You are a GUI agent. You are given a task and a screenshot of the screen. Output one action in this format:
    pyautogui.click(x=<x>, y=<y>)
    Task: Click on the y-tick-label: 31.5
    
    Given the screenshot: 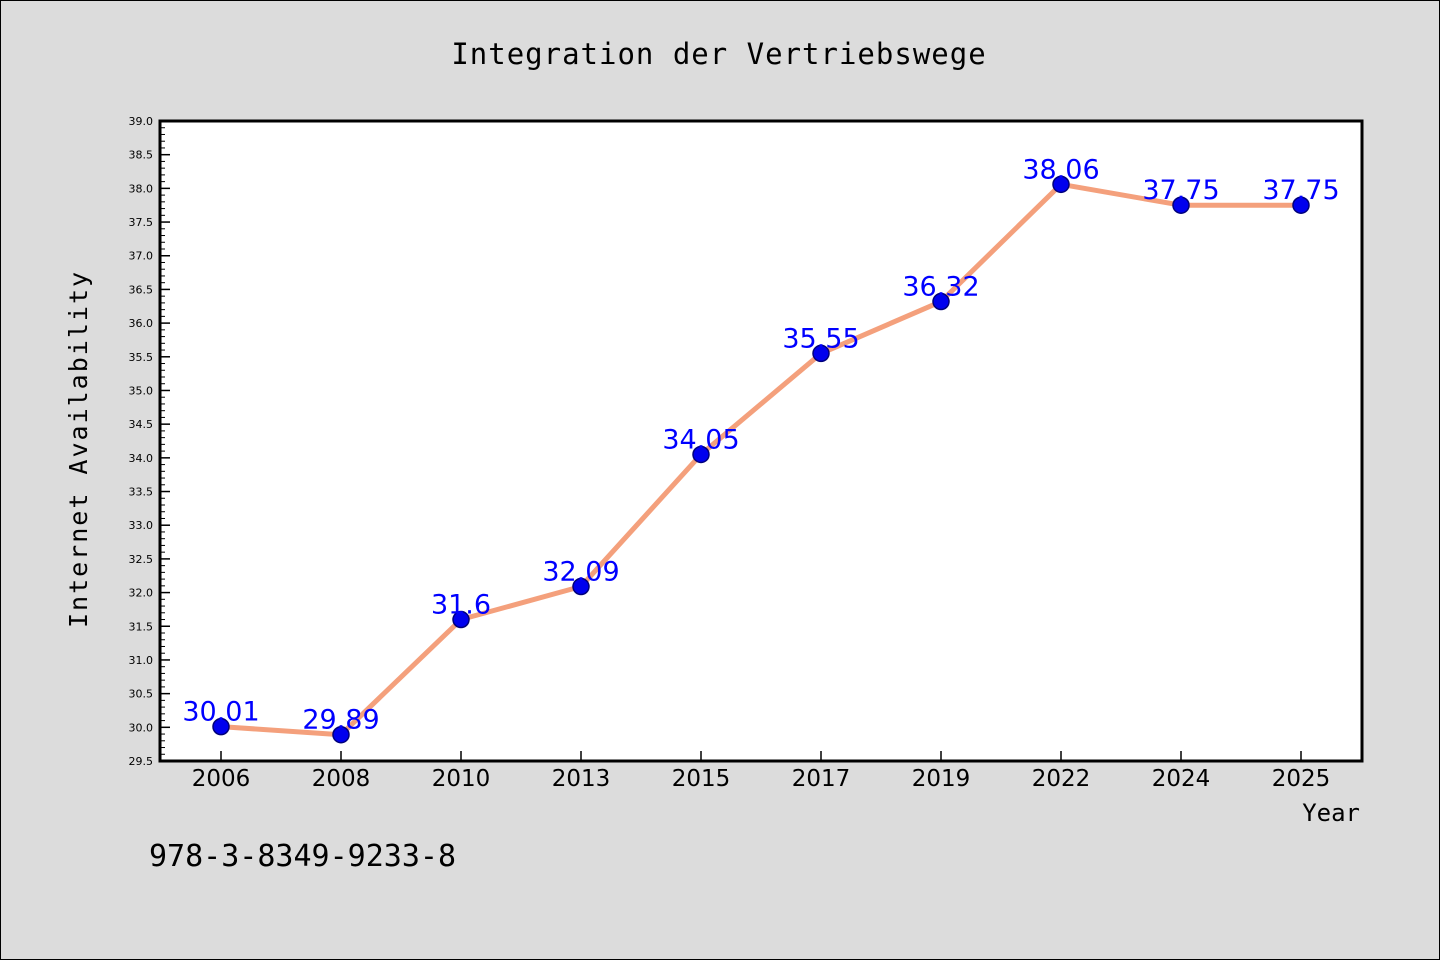 What is the action you would take?
    pyautogui.click(x=141, y=626)
    